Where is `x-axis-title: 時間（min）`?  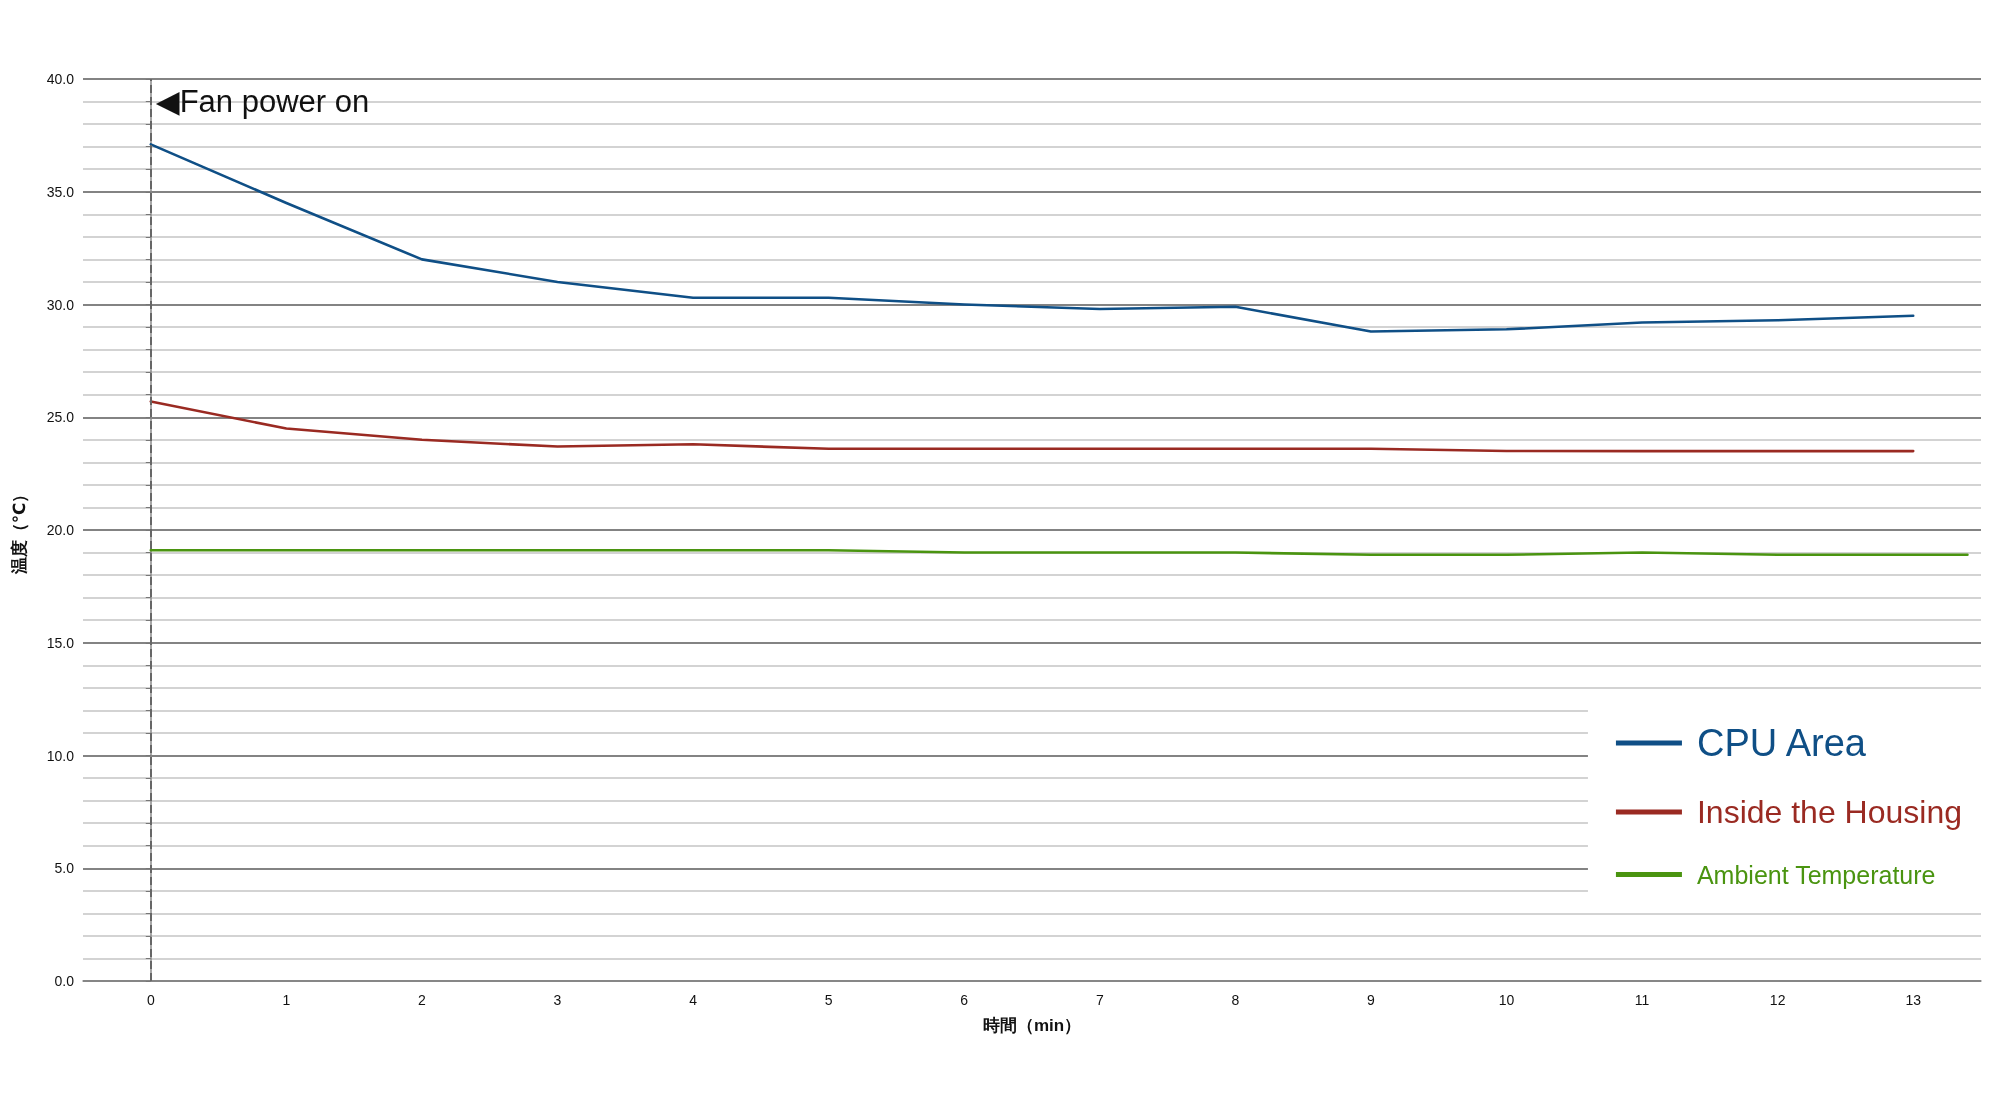 x-axis-title: 時間（min） is located at coordinates (1032, 1025).